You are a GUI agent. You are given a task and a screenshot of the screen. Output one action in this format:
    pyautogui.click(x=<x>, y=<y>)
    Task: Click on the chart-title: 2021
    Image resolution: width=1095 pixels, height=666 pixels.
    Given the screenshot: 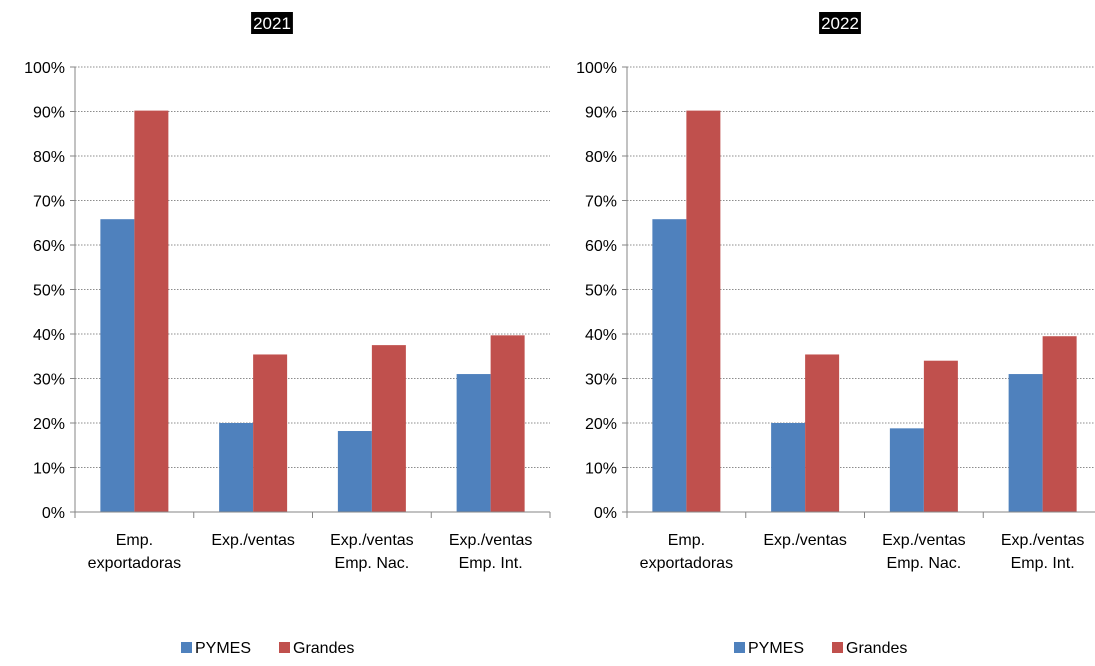 What is the action you would take?
    pyautogui.click(x=272, y=23)
    